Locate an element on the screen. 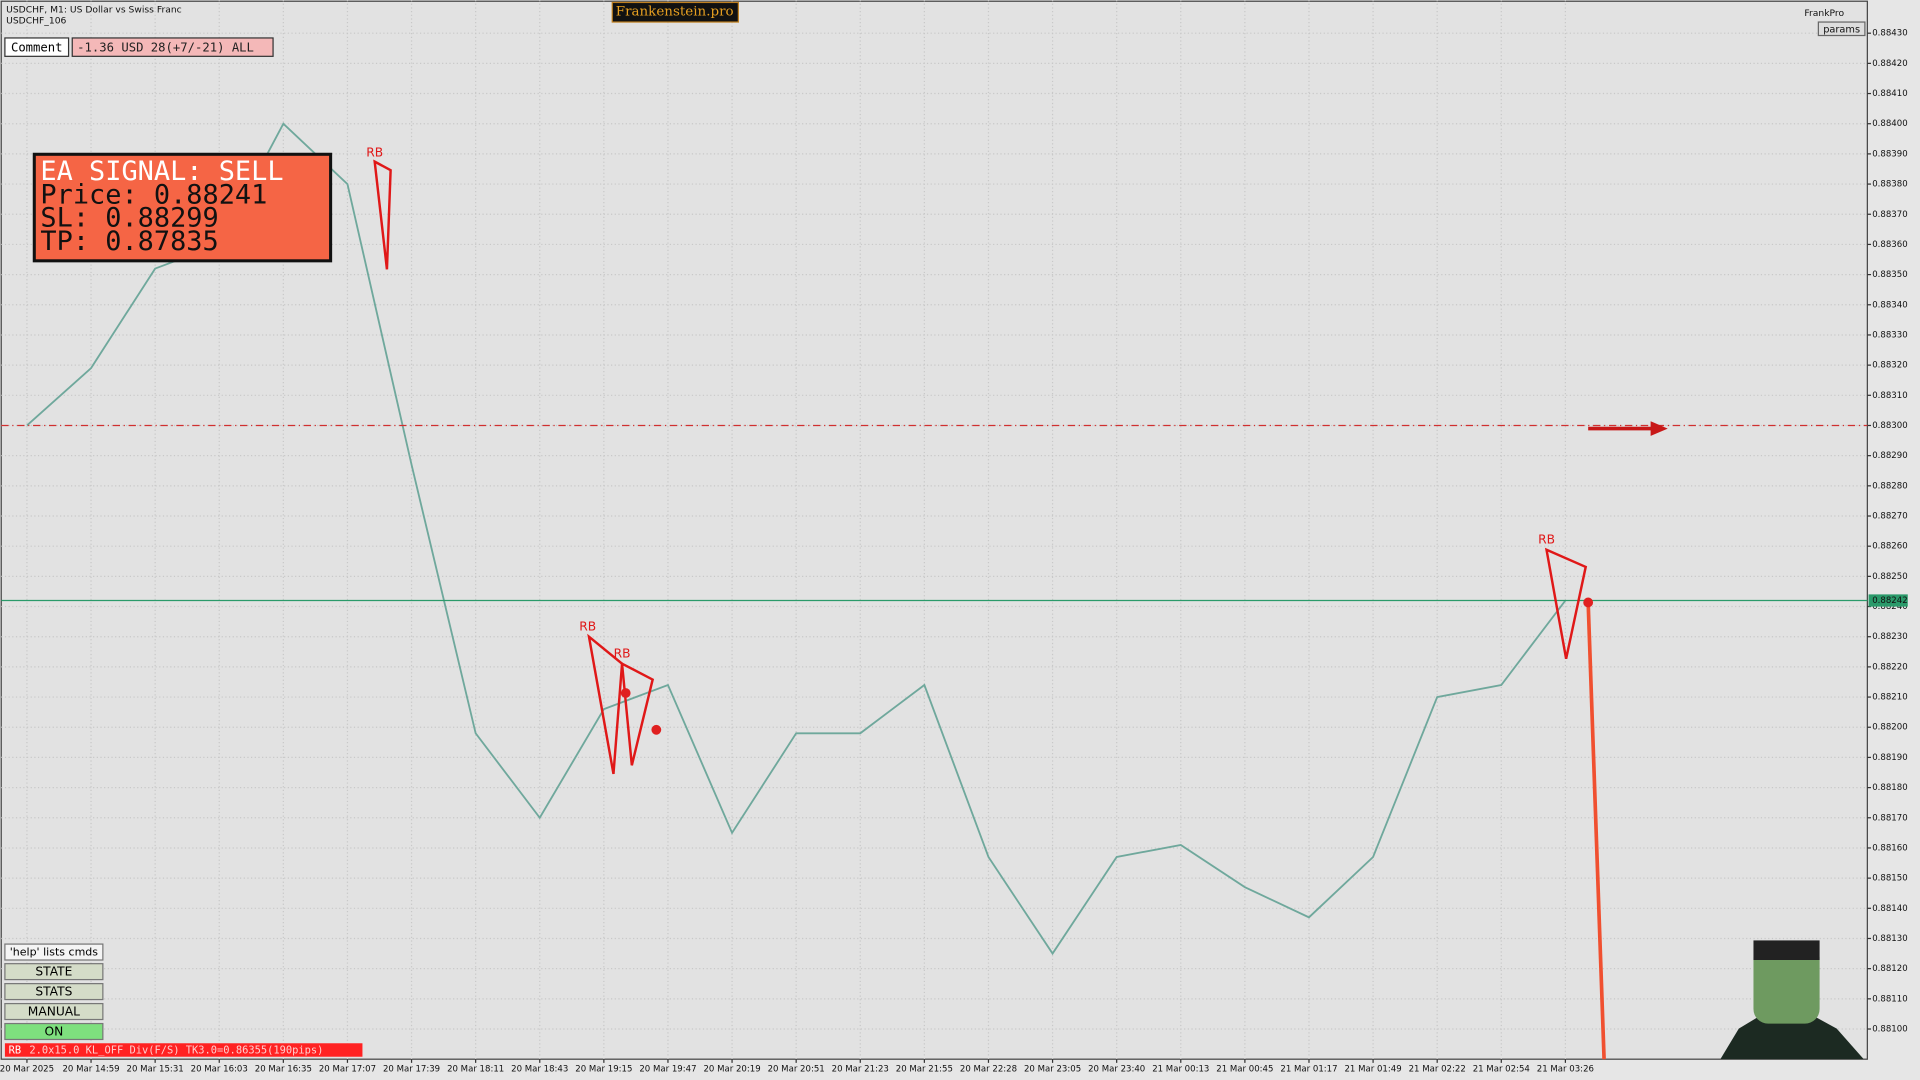  price-tag-label: 0.88242 is located at coordinates (1889, 601).